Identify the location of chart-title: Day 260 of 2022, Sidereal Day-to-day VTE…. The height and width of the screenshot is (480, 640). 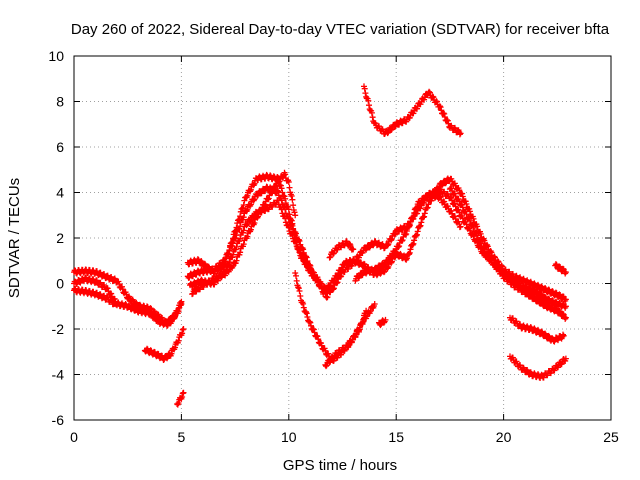
(340, 29).